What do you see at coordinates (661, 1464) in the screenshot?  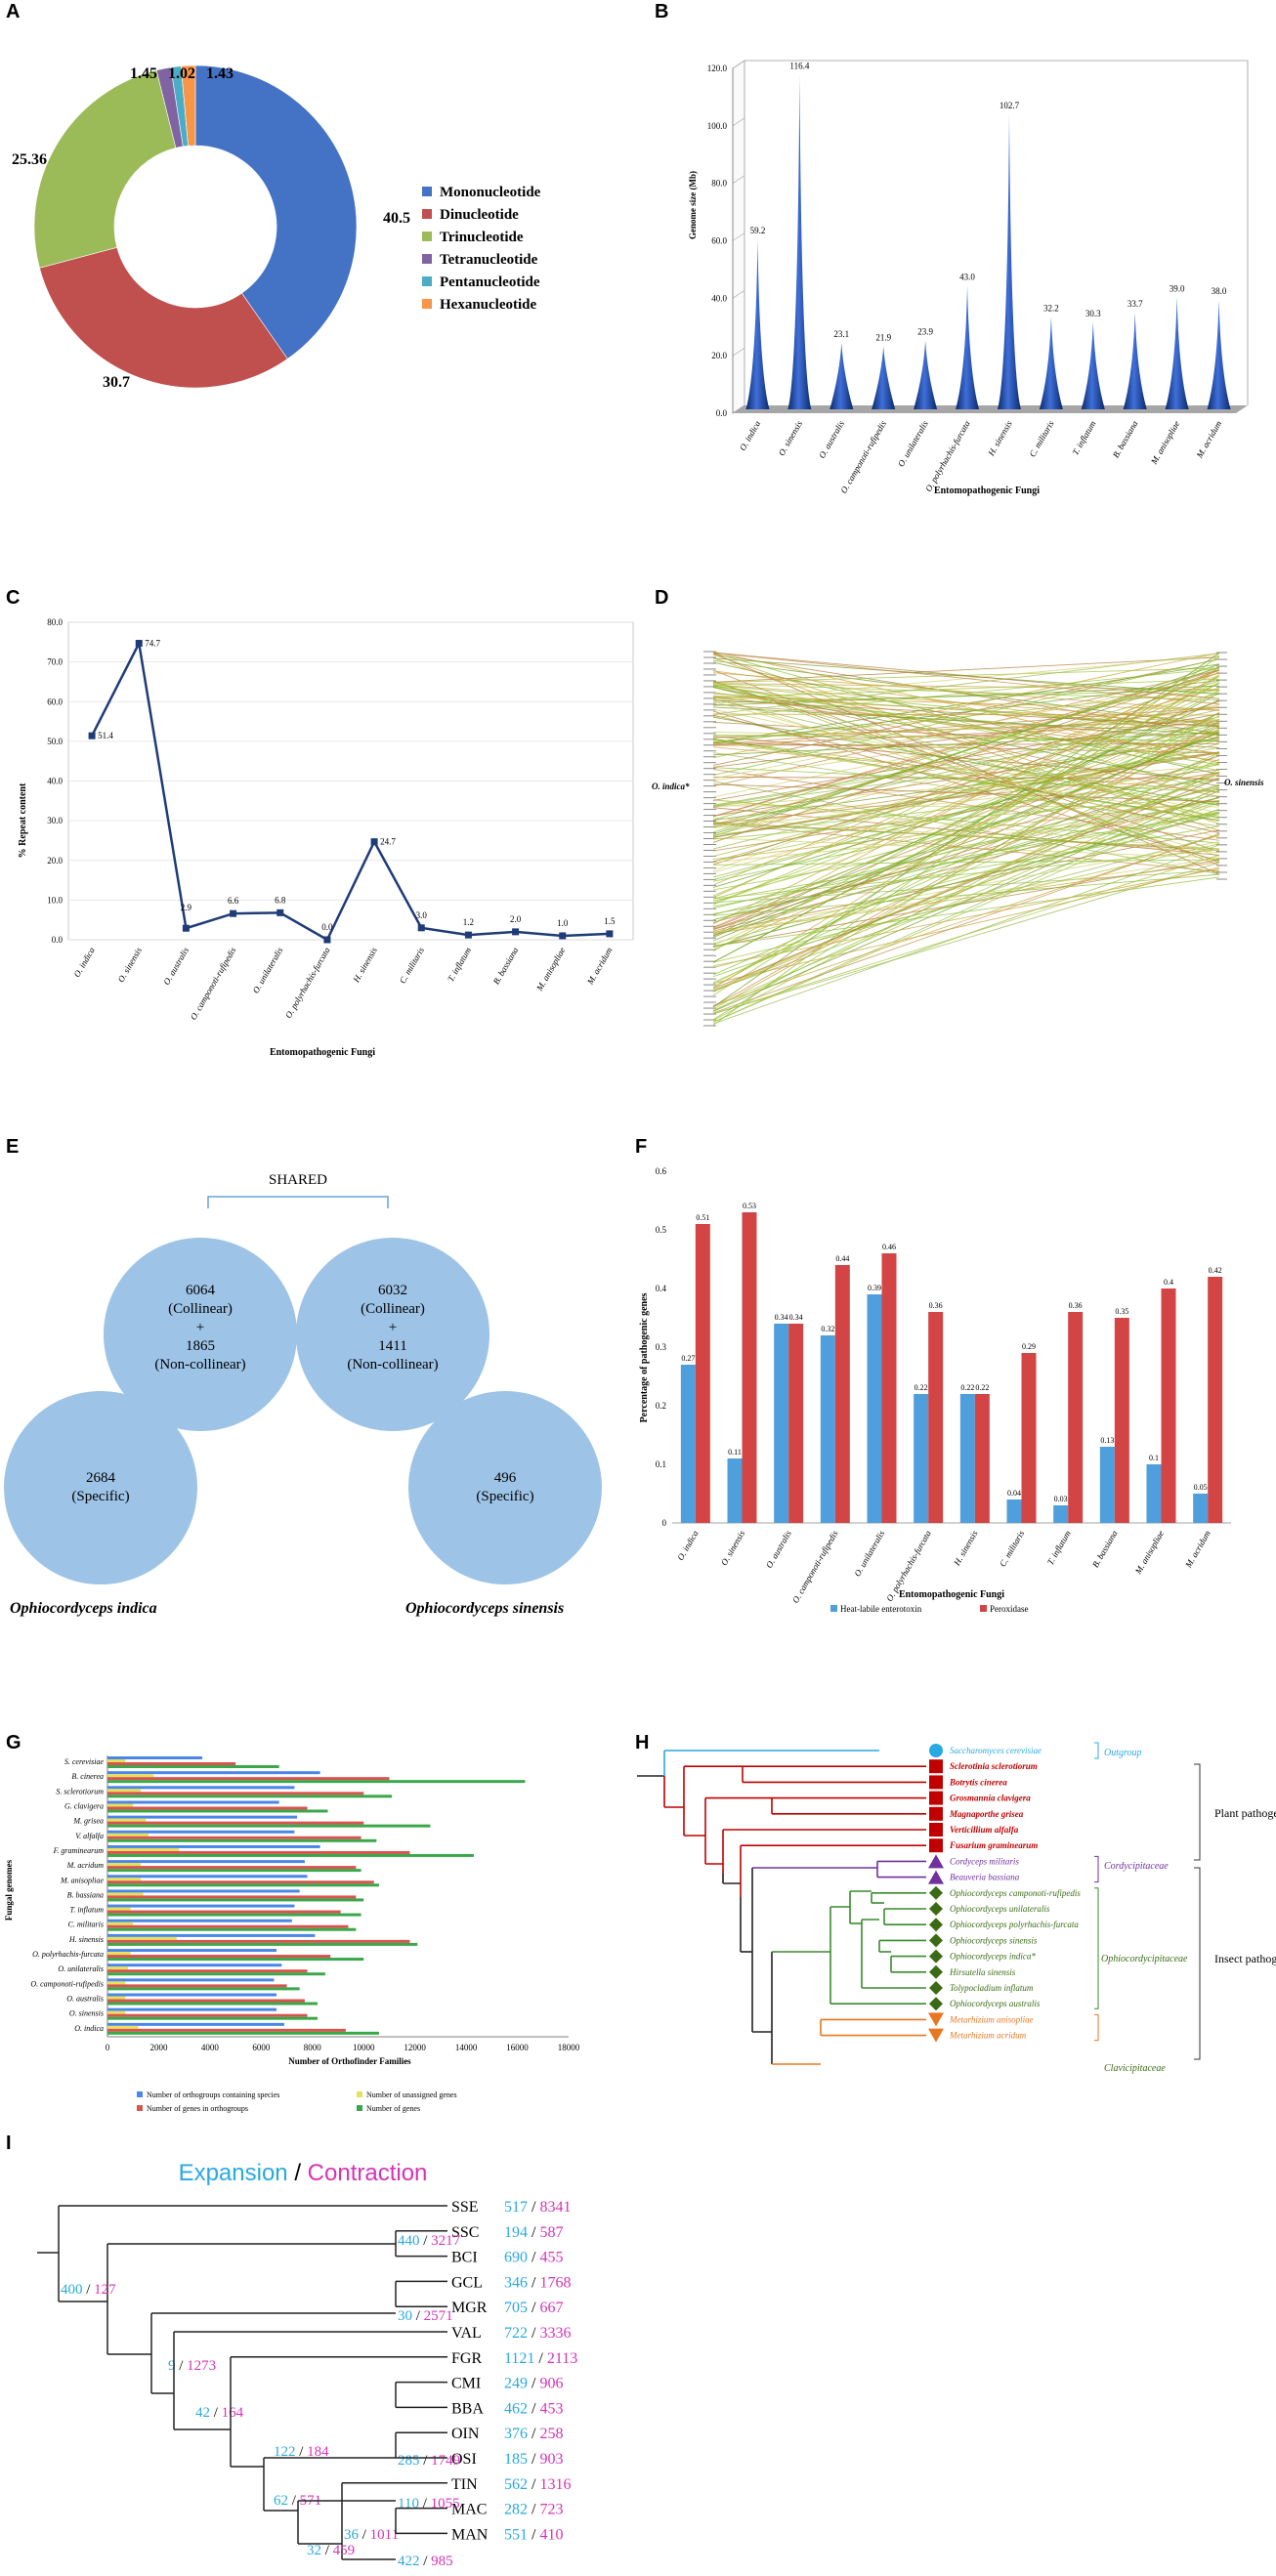 I see `y-tick-label: 0.1` at bounding box center [661, 1464].